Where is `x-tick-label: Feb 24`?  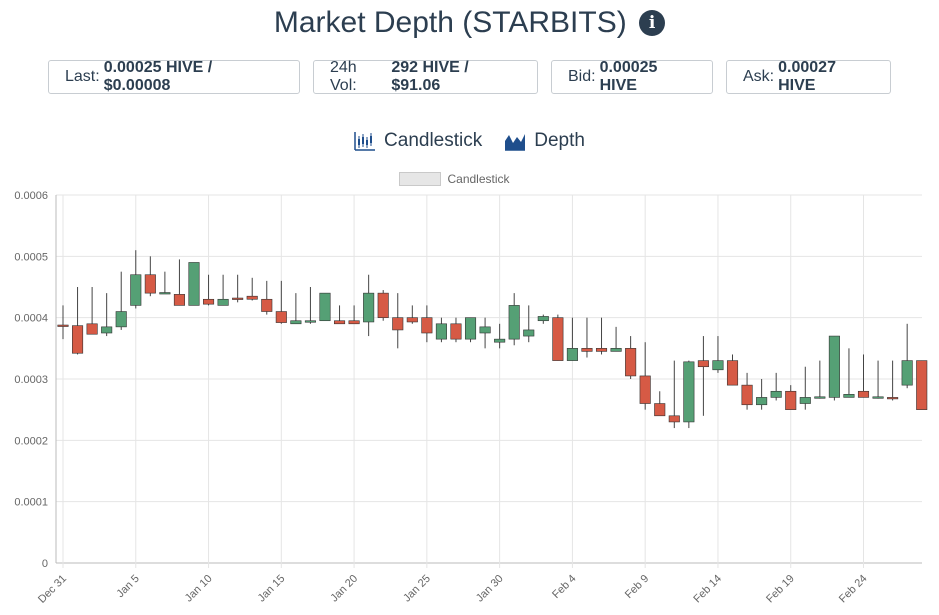 x-tick-label: Feb 24 is located at coordinates (853, 589).